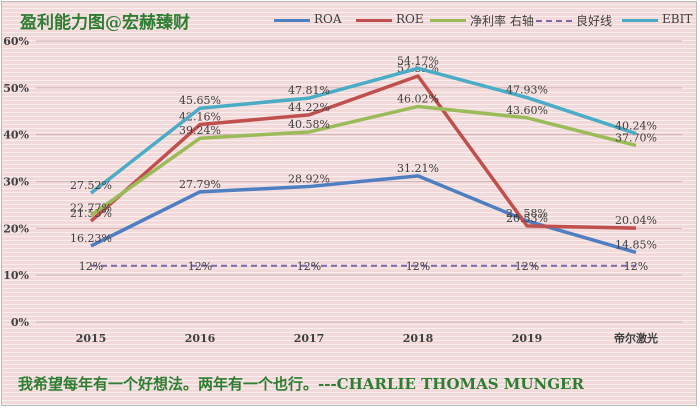 Image resolution: width=700 pixels, height=409 pixels. I want to click on data-label-ebit: 40.24%, so click(636, 126).